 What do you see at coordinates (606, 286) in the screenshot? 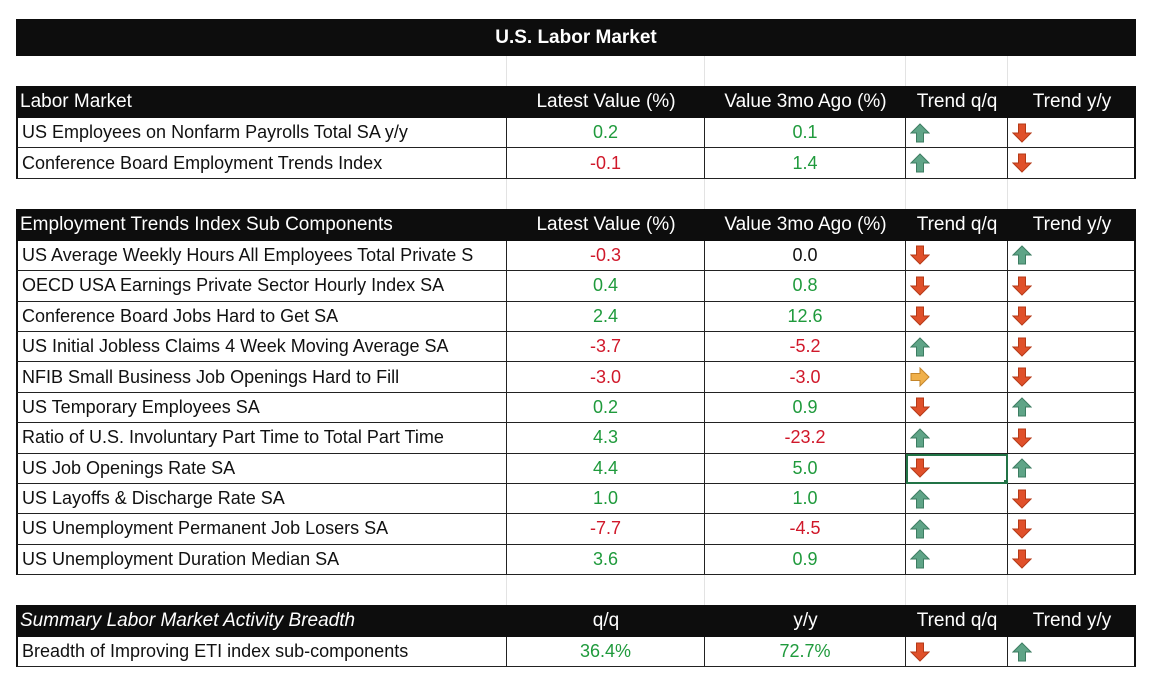
I see `latest-value-cell: 0.4` at bounding box center [606, 286].